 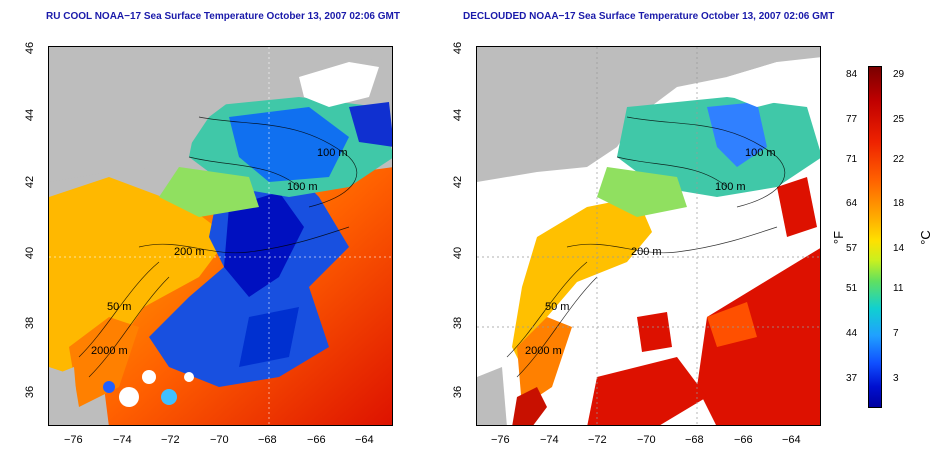 I want to click on left-x-tick-72: −72, so click(x=170, y=440).